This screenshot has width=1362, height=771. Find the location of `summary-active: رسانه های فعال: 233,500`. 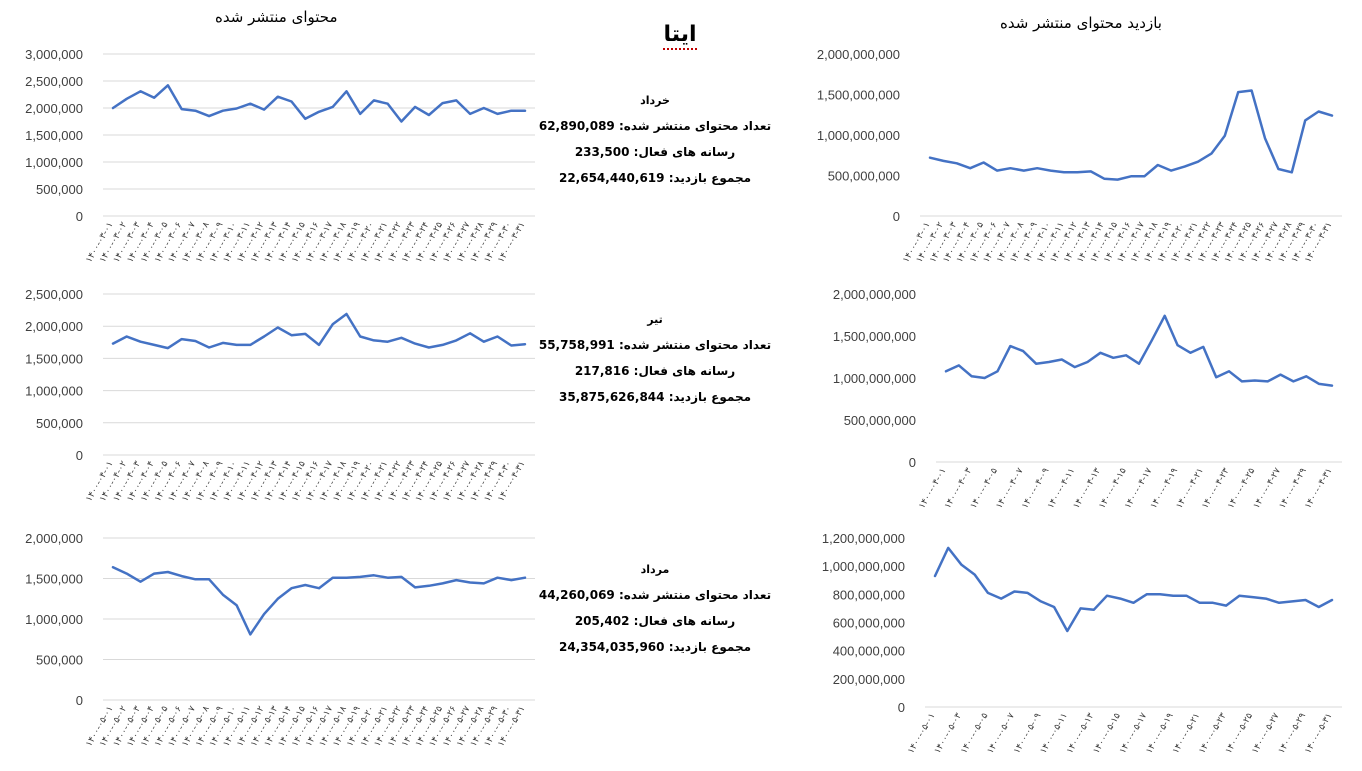

summary-active: رسانه های فعال: 233,500 is located at coordinates (655, 152).